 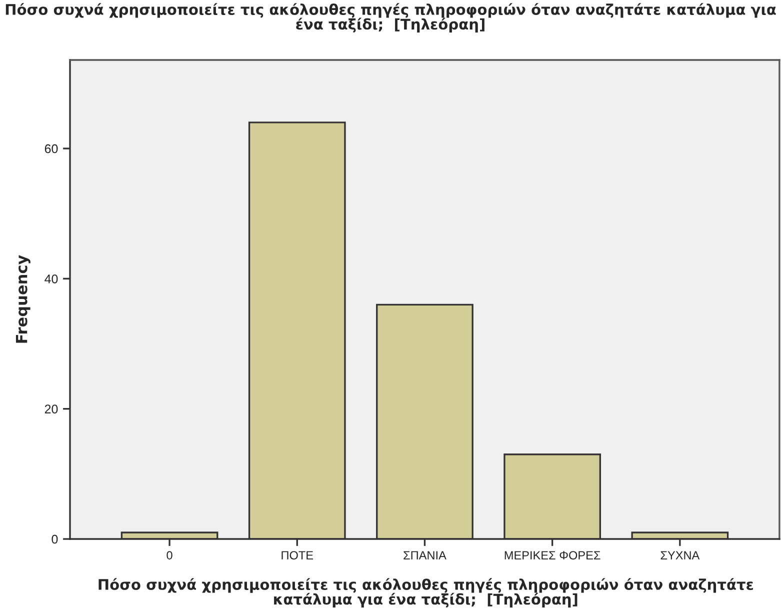 What do you see at coordinates (55, 539) in the screenshot?
I see `y-tick-label: 0` at bounding box center [55, 539].